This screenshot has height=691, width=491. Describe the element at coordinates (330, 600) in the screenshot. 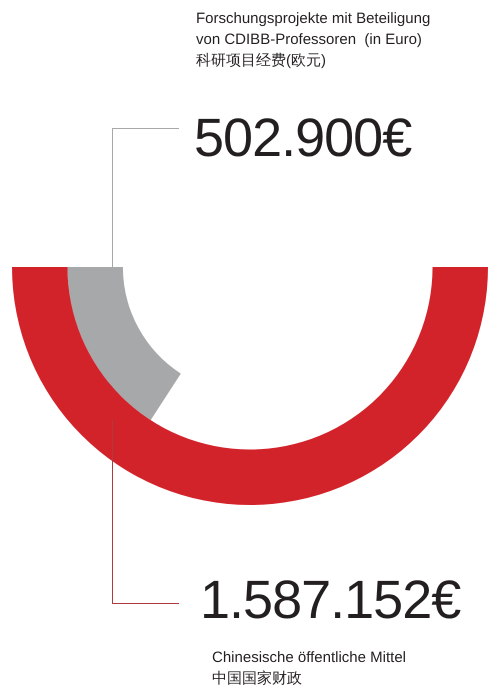

I see `data-label: 1.587.152€` at that location.